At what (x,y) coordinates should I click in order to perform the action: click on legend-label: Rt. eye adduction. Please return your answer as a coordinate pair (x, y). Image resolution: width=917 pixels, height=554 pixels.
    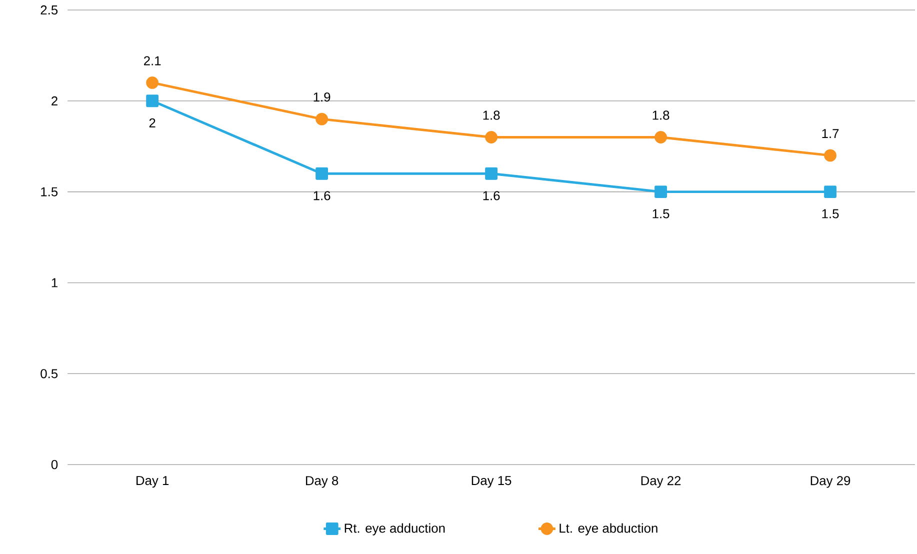
    Looking at the image, I should click on (394, 529).